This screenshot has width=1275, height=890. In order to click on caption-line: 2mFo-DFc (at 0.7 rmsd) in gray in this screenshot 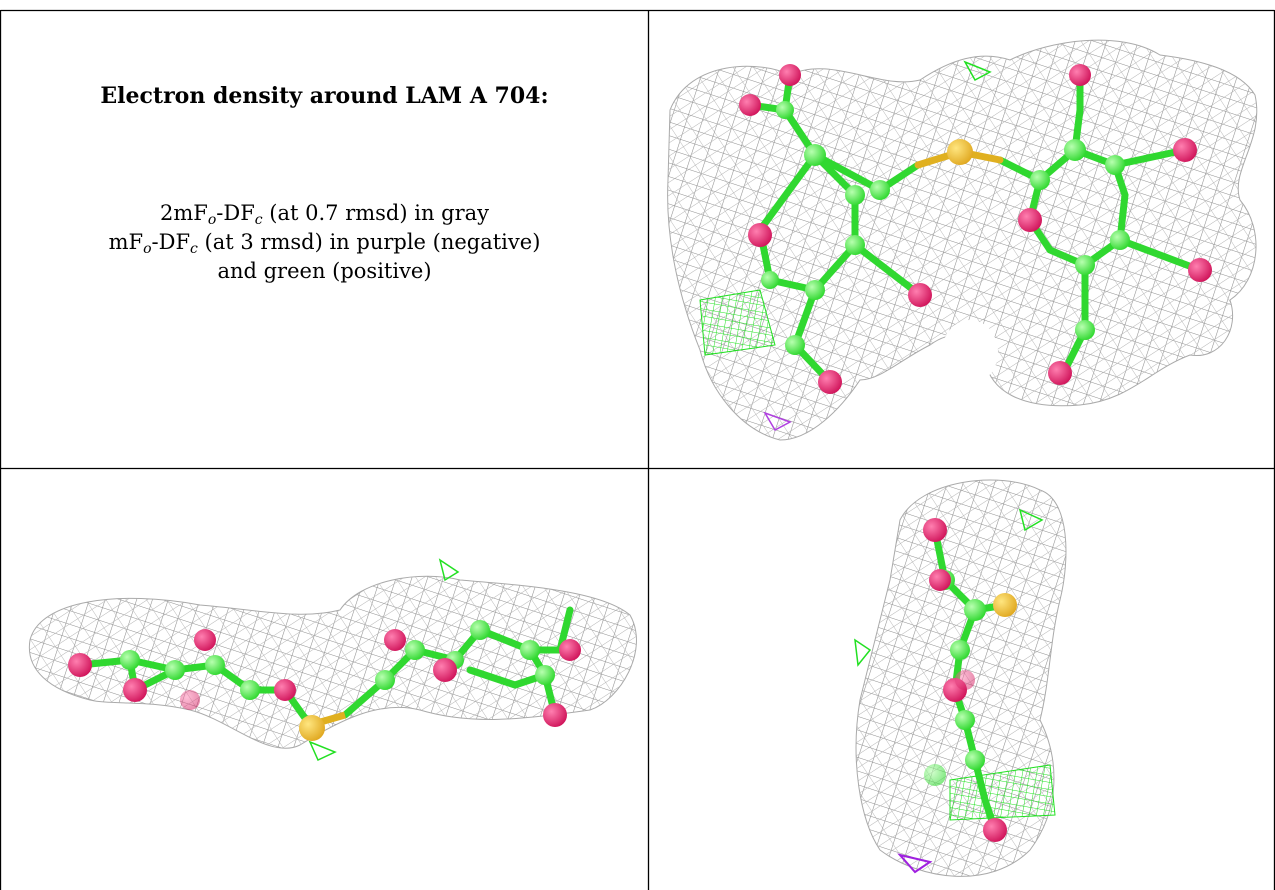, I will do `click(324, 213)`.